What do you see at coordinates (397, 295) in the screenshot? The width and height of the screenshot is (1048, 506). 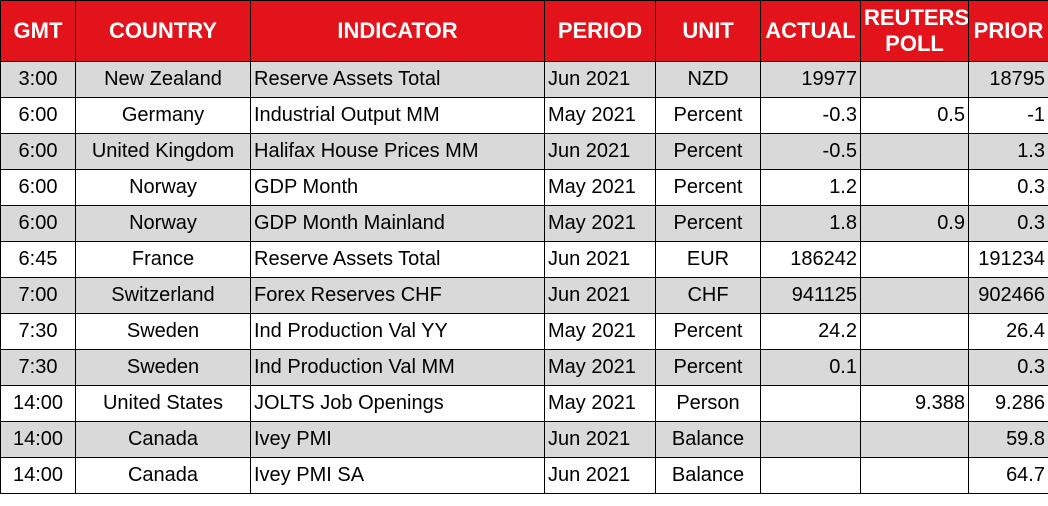 I see `indicator-cell: Forex Reserves CHF` at bounding box center [397, 295].